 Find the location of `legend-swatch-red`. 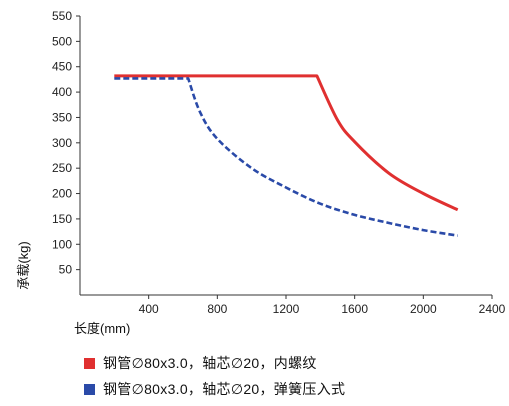

legend-swatch-red is located at coordinates (89, 363).